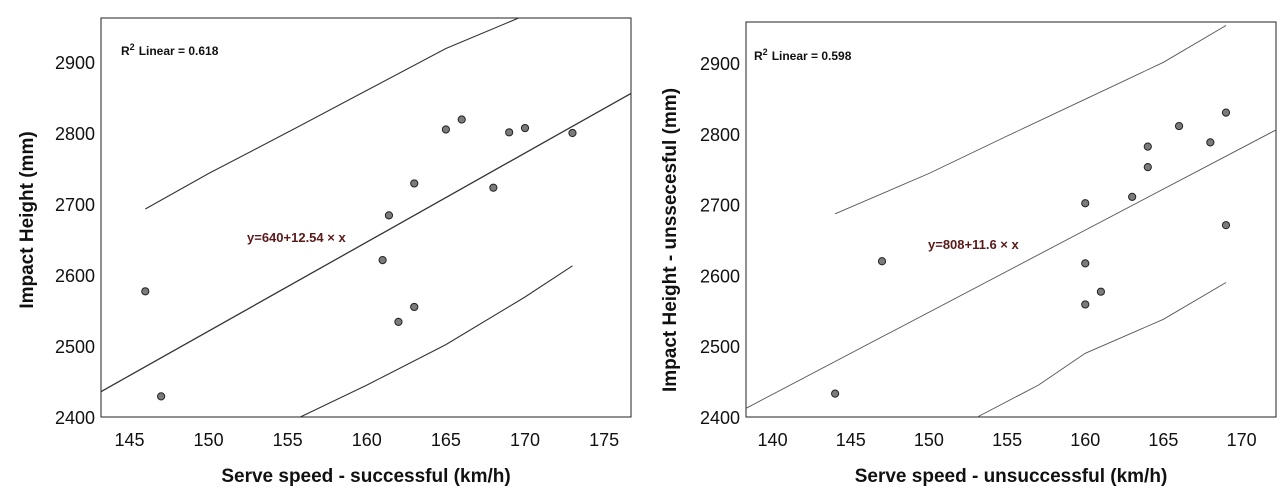 This screenshot has height=499, width=1288. What do you see at coordinates (604, 440) in the screenshot?
I see `x-tick-label: 175` at bounding box center [604, 440].